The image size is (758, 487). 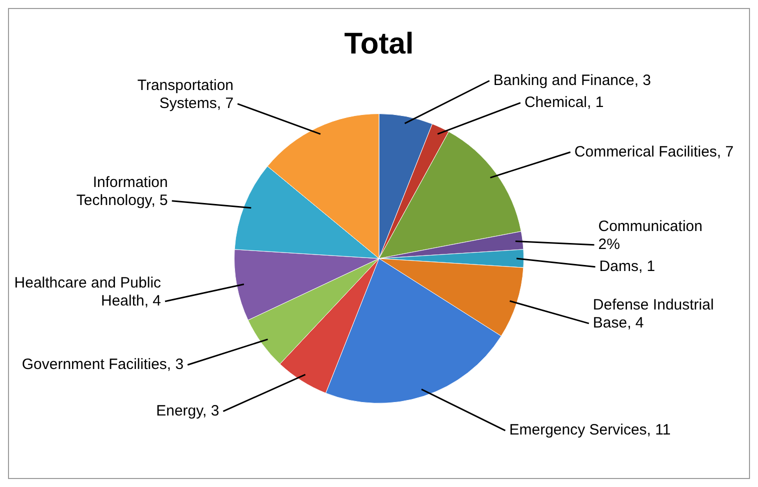 What do you see at coordinates (572, 80) in the screenshot?
I see `slice-label: Banking and Finance, 3` at bounding box center [572, 80].